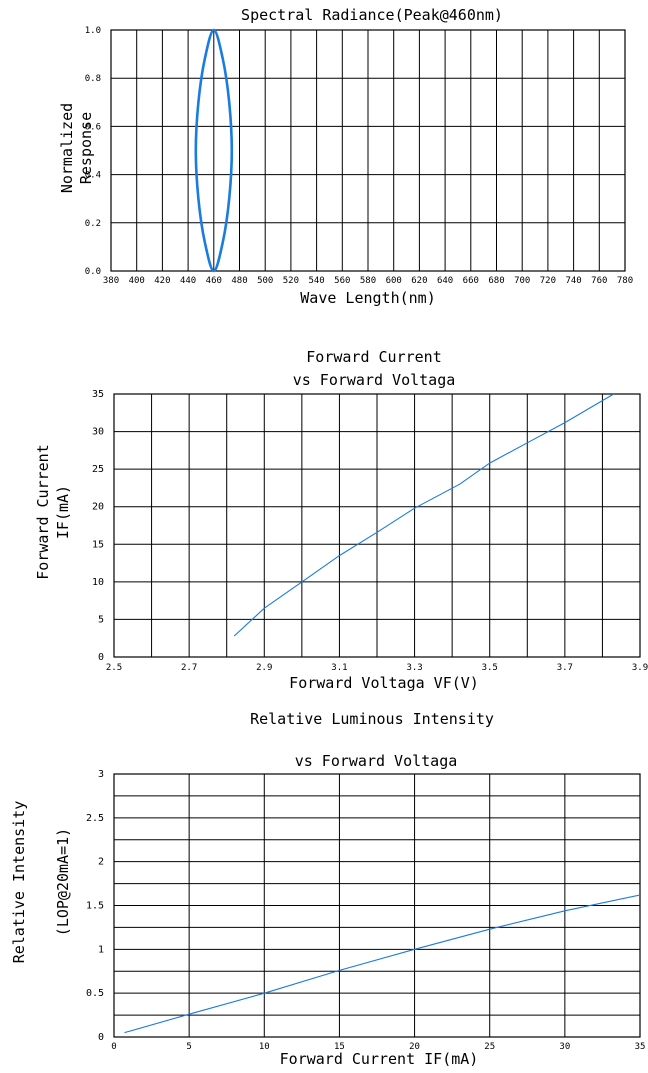 The image size is (648, 1073). What do you see at coordinates (98, 394) in the screenshot?
I see `y-tick-label: 35` at bounding box center [98, 394].